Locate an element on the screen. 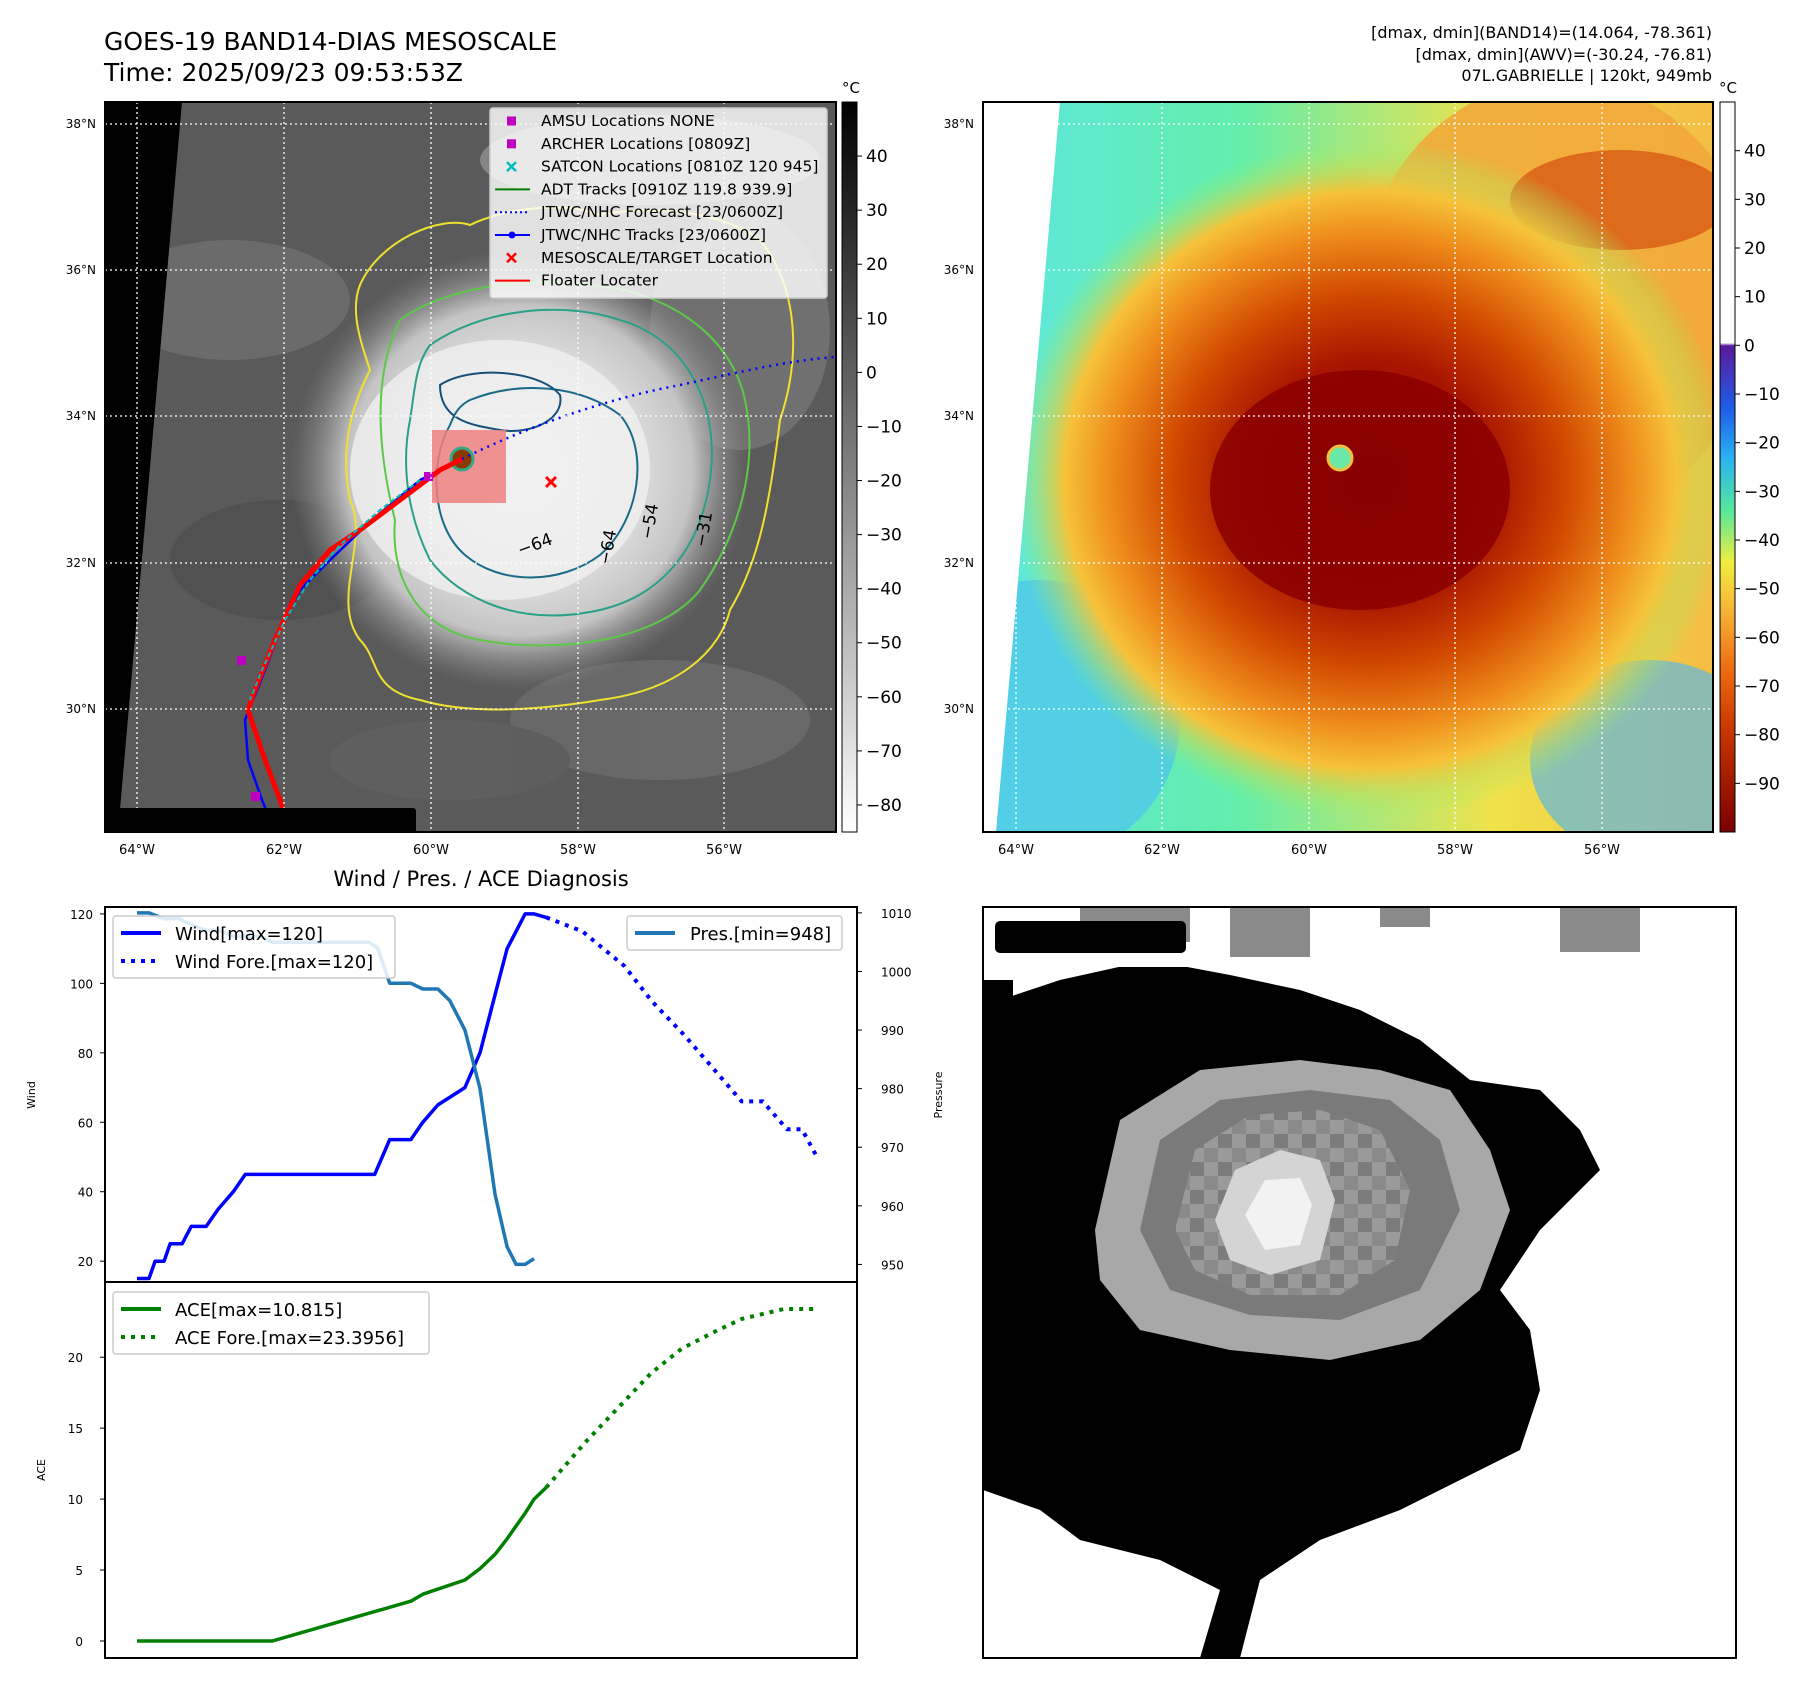  wind-tick-label: 100 is located at coordinates (81, 984).